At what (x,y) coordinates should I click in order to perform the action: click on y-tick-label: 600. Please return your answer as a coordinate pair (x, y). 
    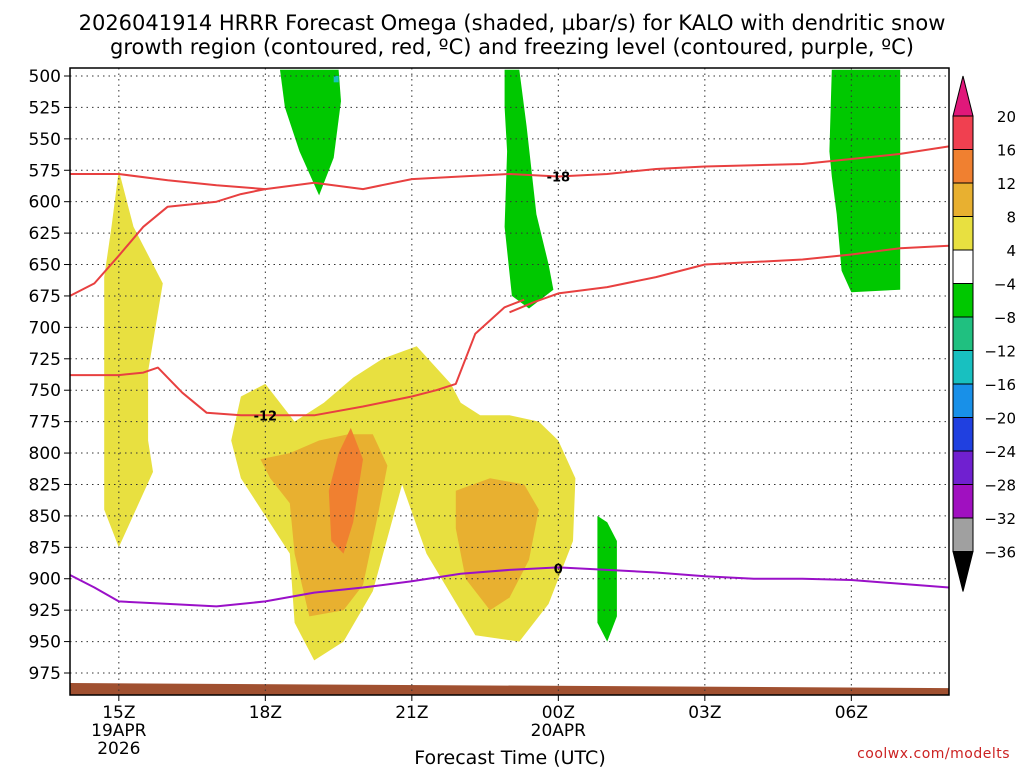
    Looking at the image, I should click on (45, 203).